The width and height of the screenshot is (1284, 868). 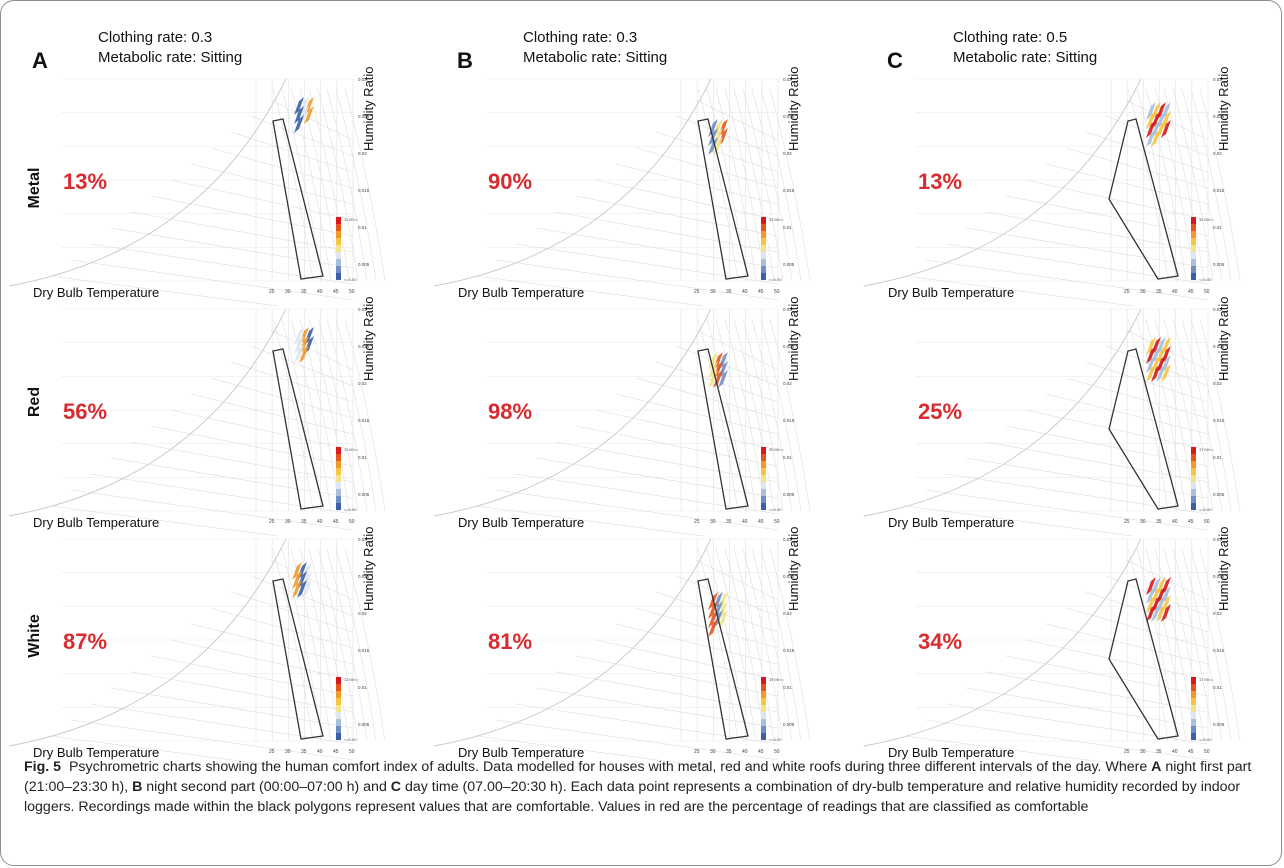 I want to click on legend-max-label: 11.00<=, so click(x=351, y=449).